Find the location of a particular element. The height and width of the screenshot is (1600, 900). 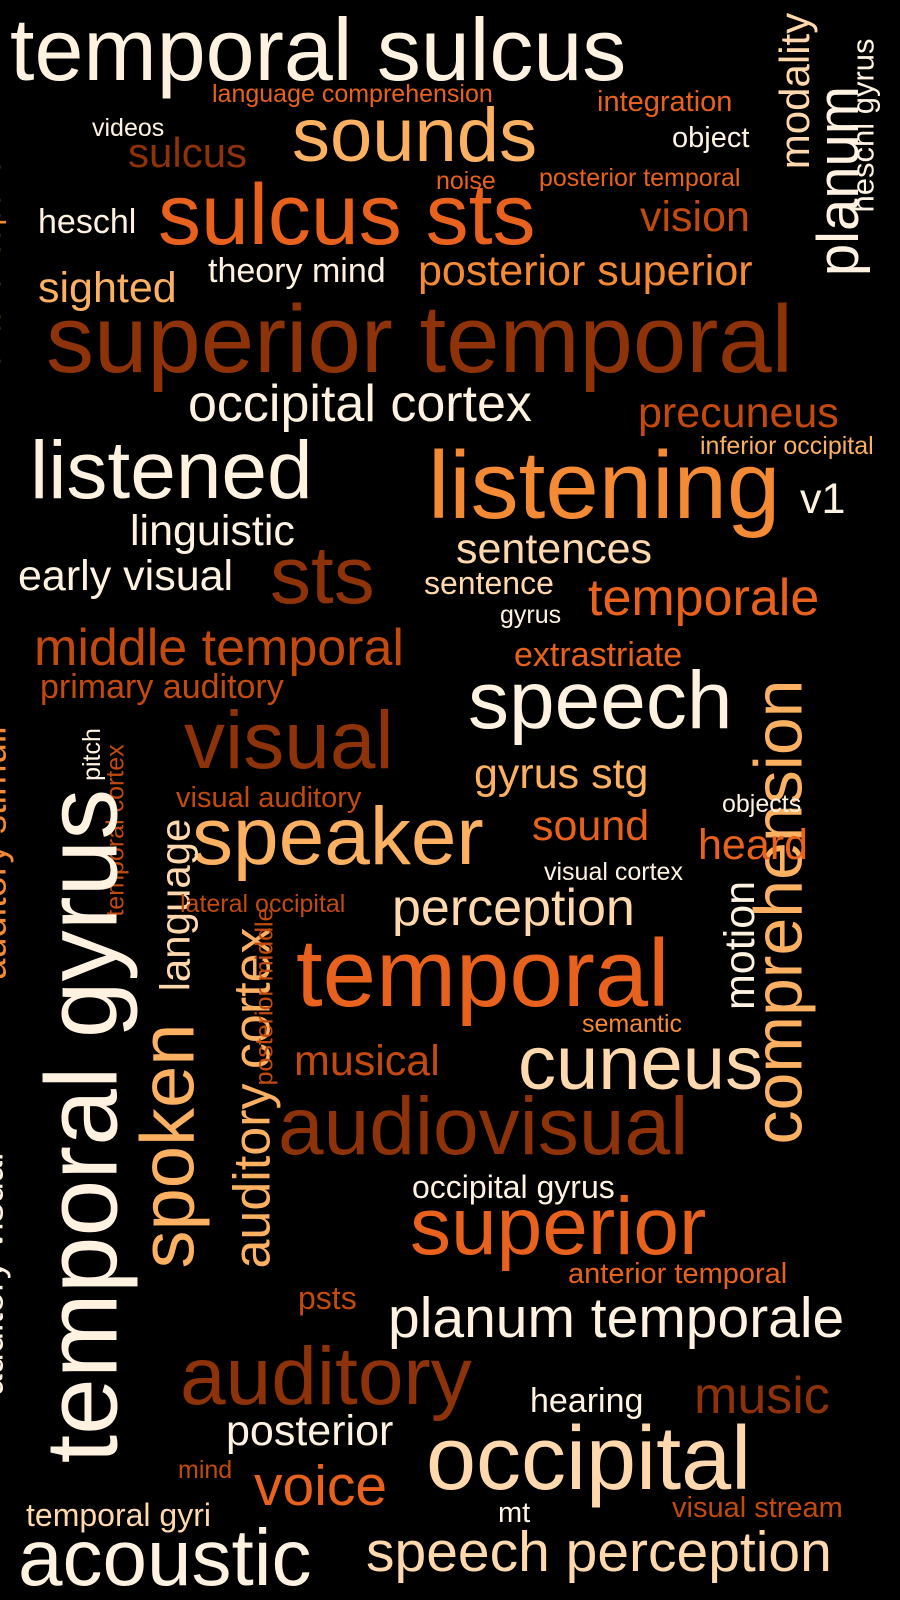

word-listening: listening is located at coordinates (604, 485).